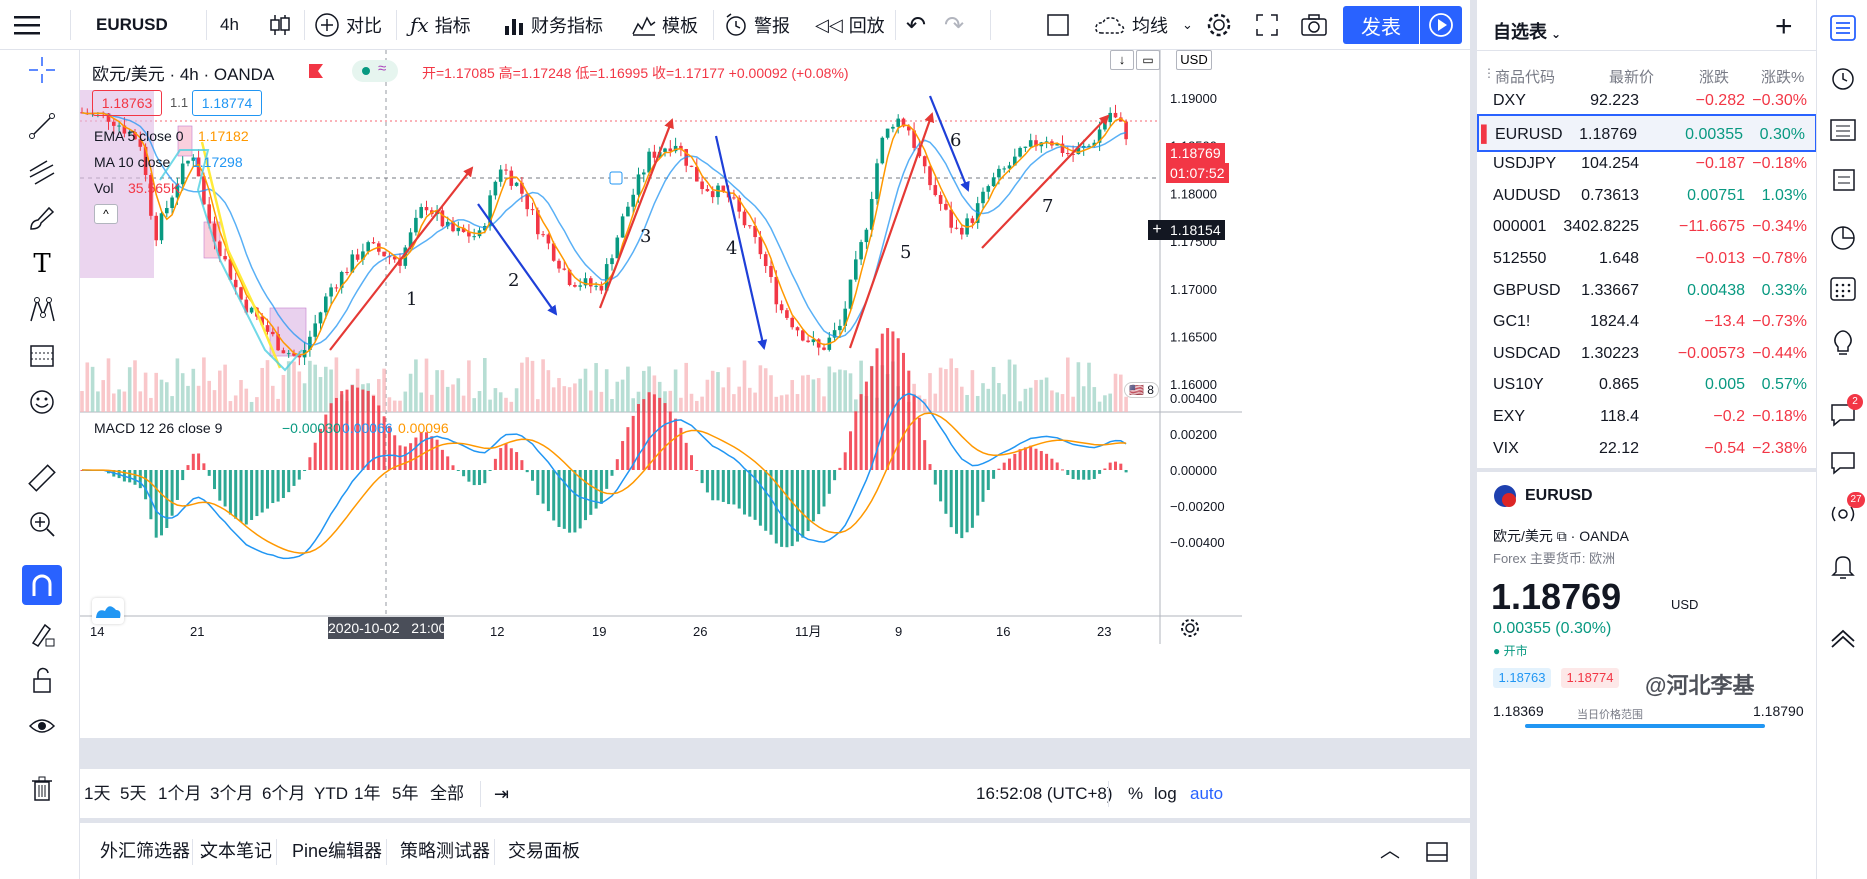  I want to click on maximize-panel-icon, so click(1437, 851).